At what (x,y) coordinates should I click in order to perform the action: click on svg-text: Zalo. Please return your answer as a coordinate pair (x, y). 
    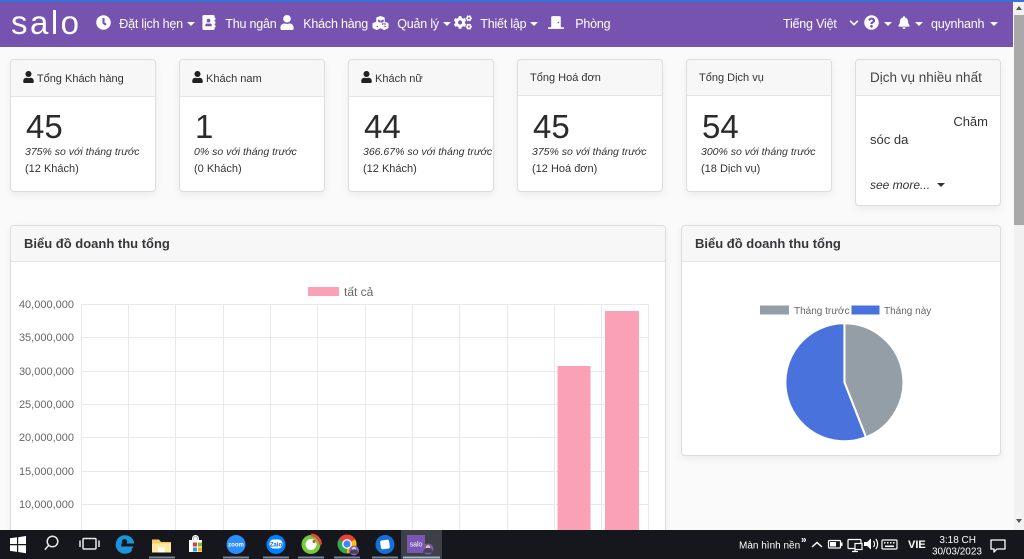
    Looking at the image, I should click on (276, 545).